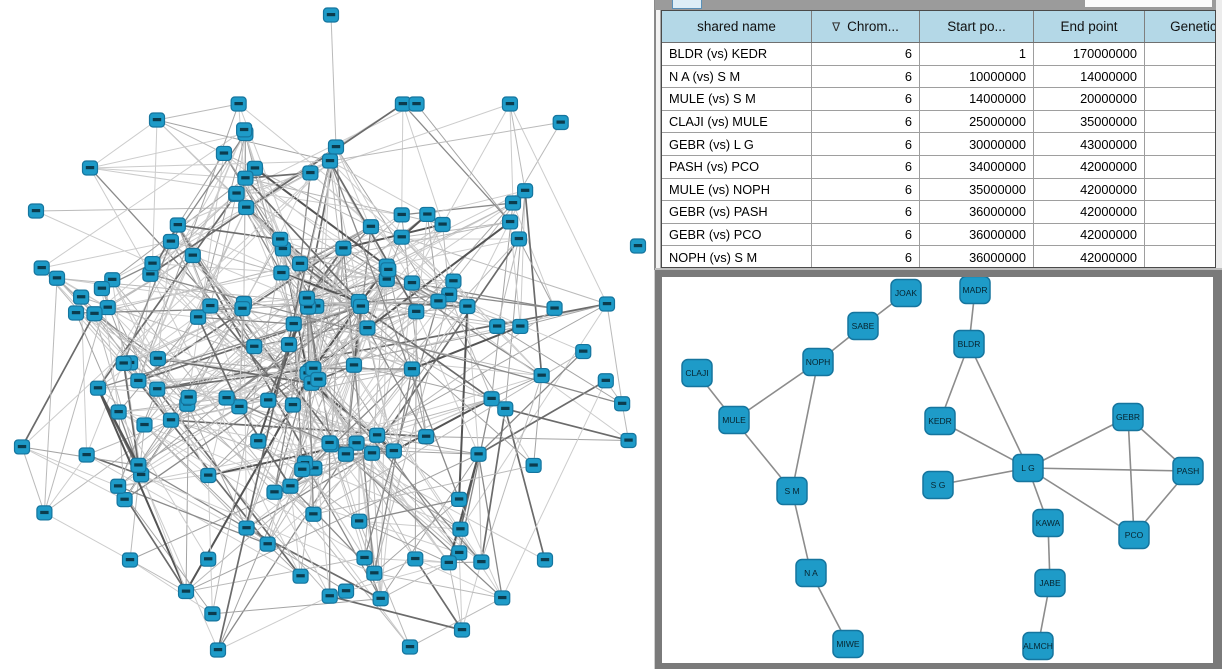 This screenshot has width=1222, height=669. Describe the element at coordinates (687, 4) in the screenshot. I see `table-tab-stub` at that location.